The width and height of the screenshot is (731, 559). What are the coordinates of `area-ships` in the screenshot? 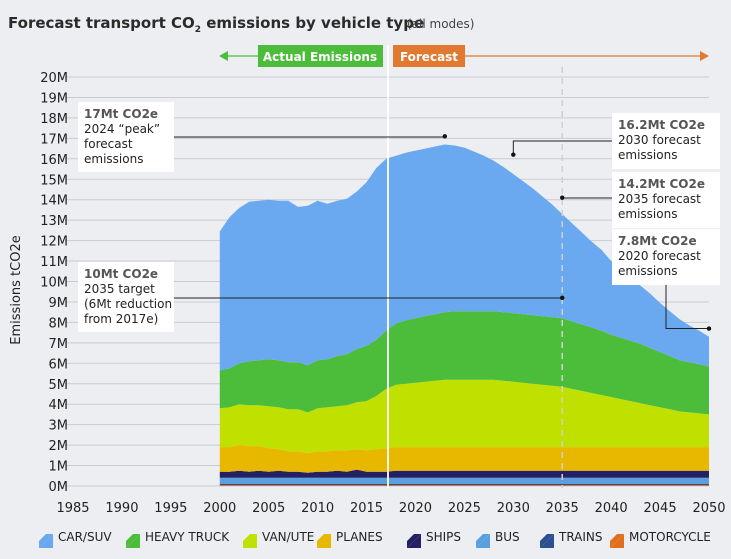 It's located at (464, 473).